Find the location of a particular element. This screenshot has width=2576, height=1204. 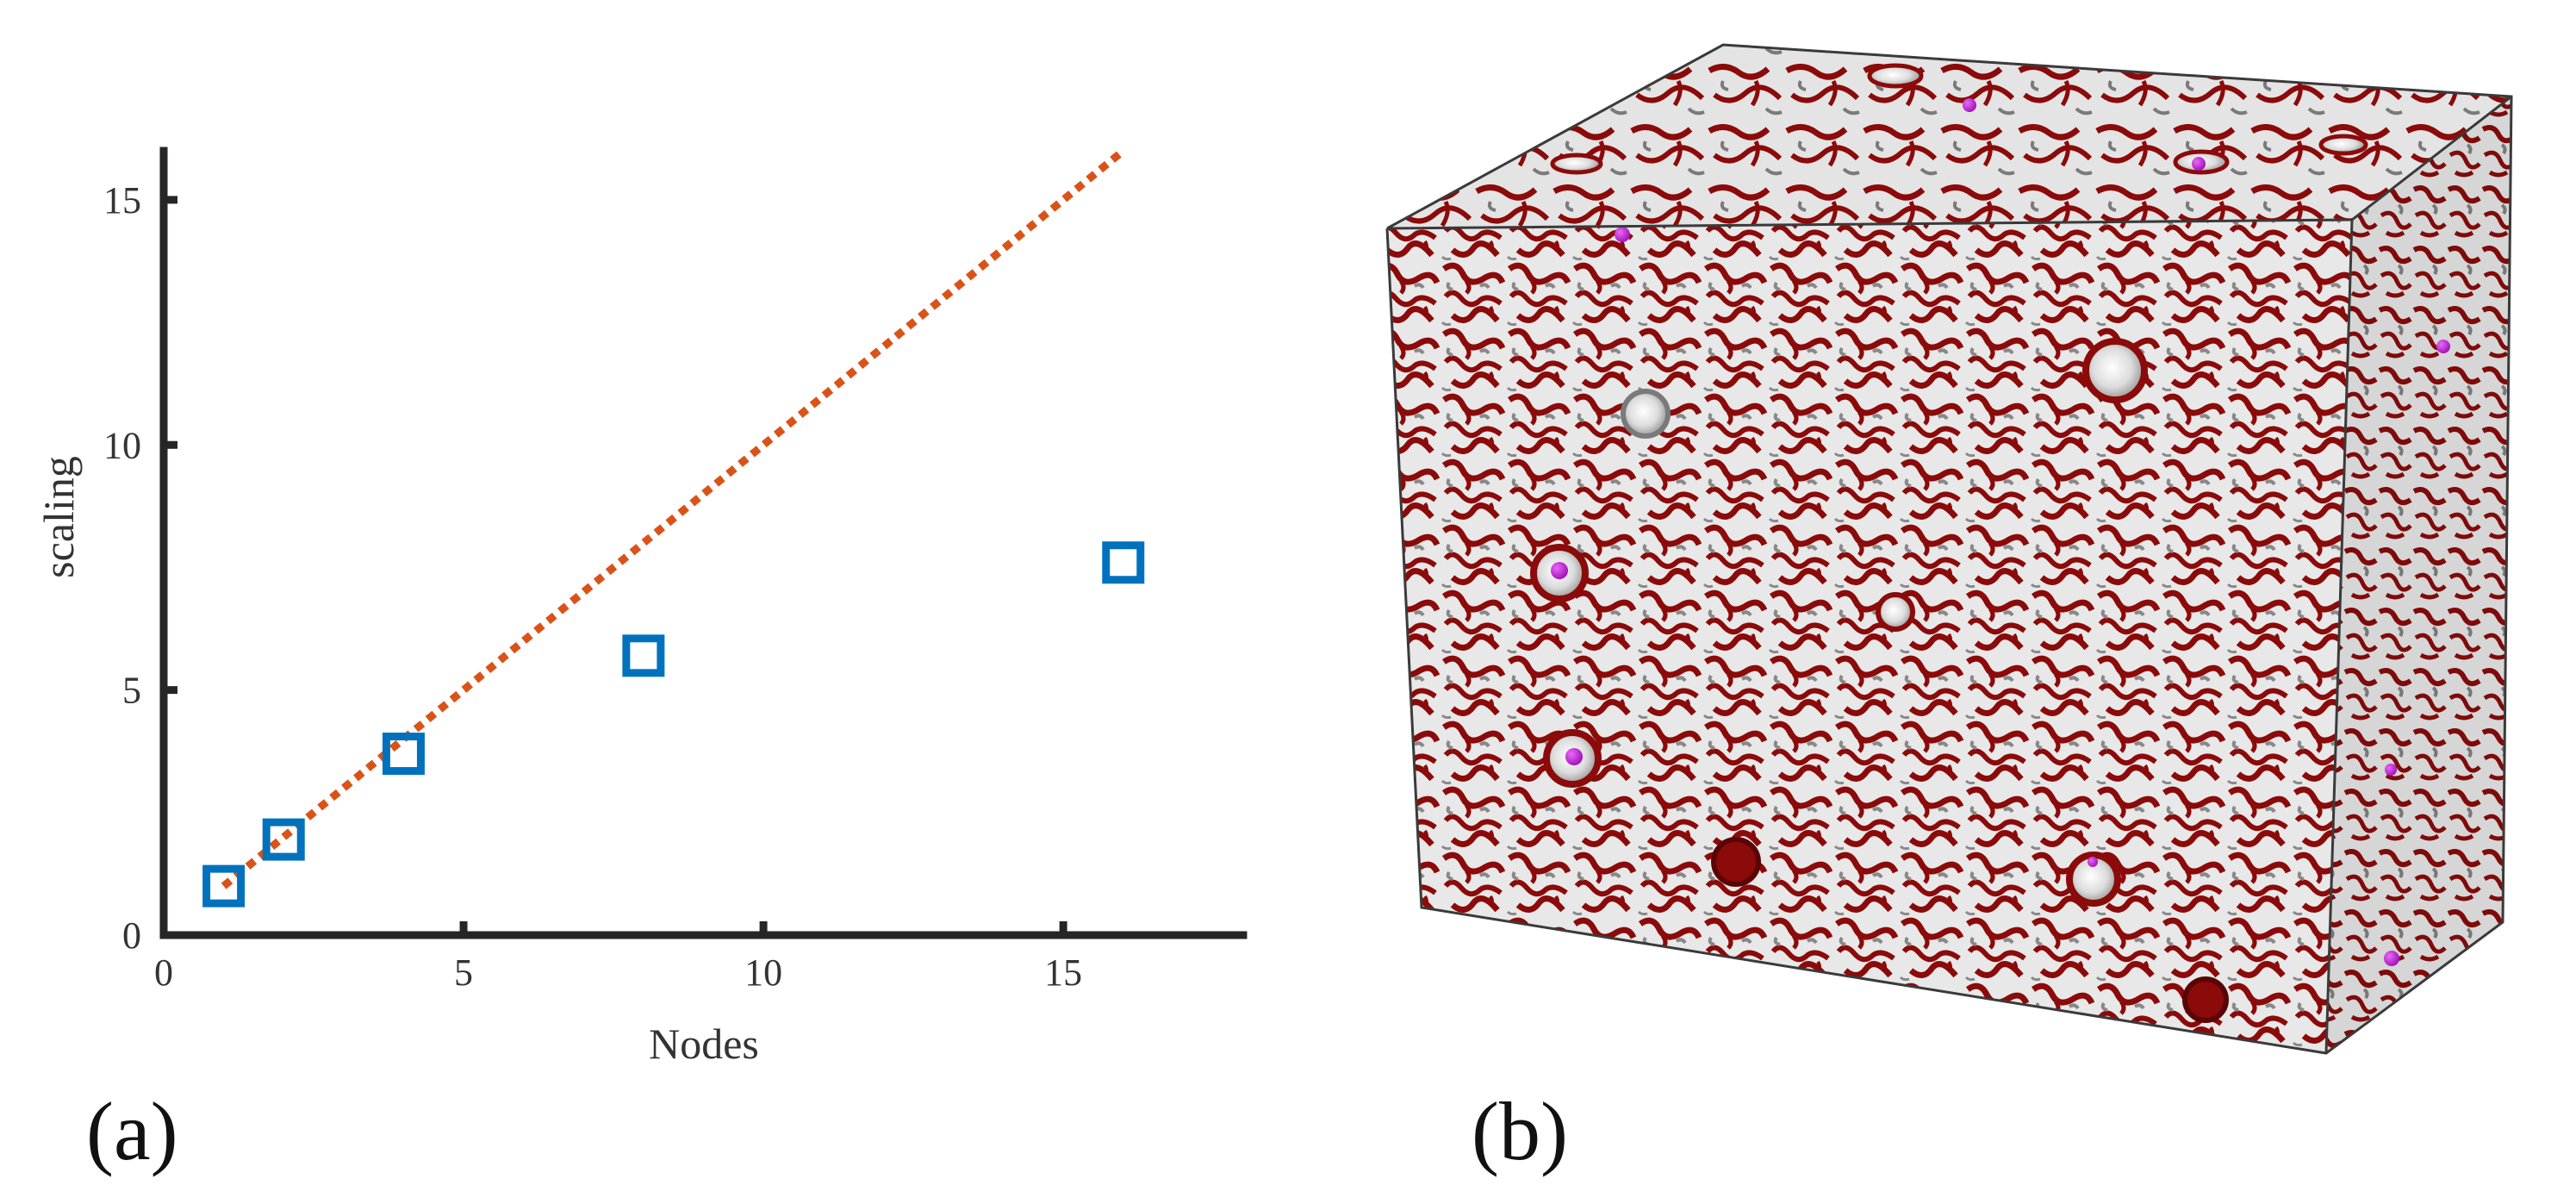

panel-label-a: (a) is located at coordinates (132, 1131).